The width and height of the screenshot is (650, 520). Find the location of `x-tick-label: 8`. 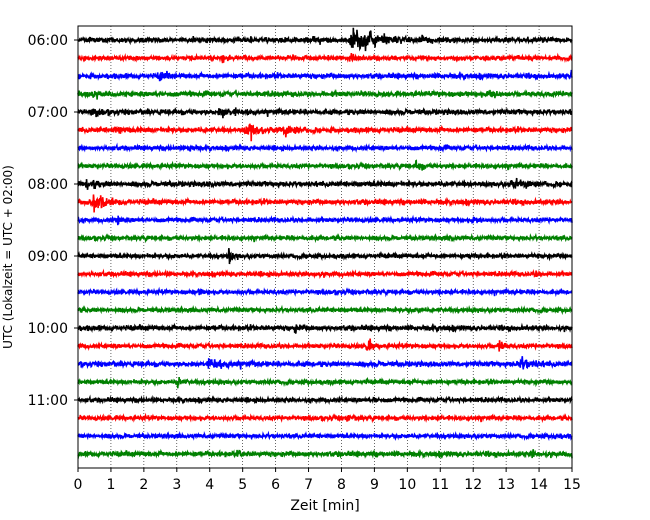

x-tick-label: 8 is located at coordinates (341, 485).